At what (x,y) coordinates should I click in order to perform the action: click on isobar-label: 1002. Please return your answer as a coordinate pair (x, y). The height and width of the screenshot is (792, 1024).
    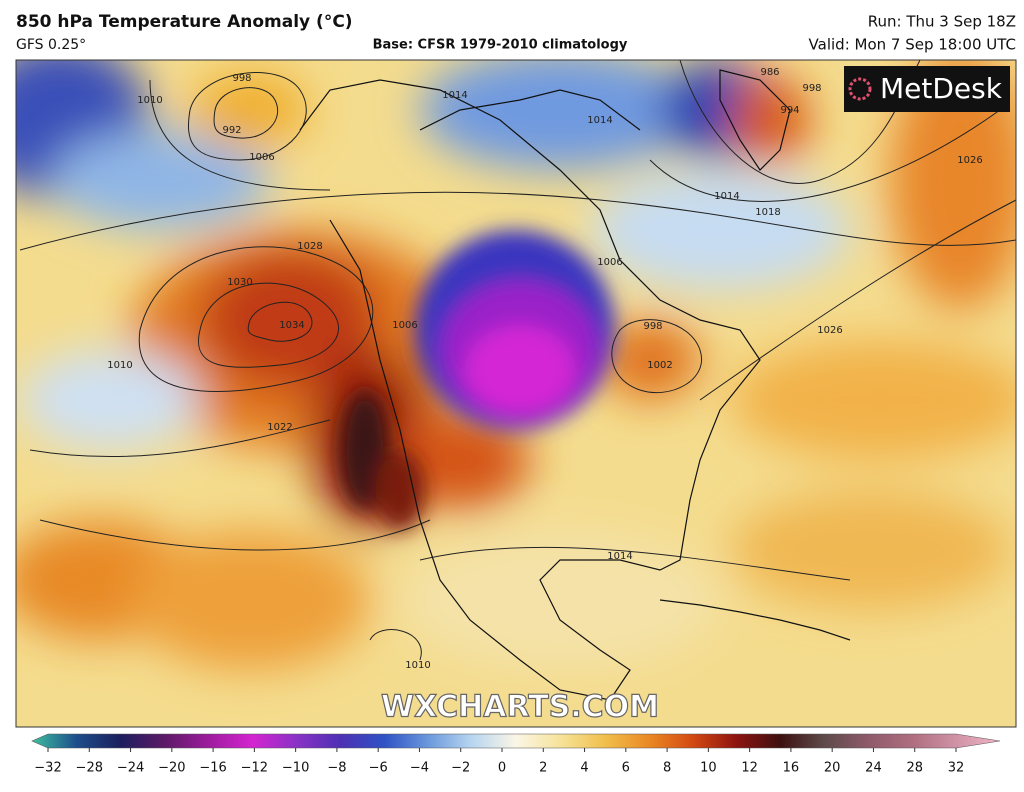
    Looking at the image, I should click on (659, 365).